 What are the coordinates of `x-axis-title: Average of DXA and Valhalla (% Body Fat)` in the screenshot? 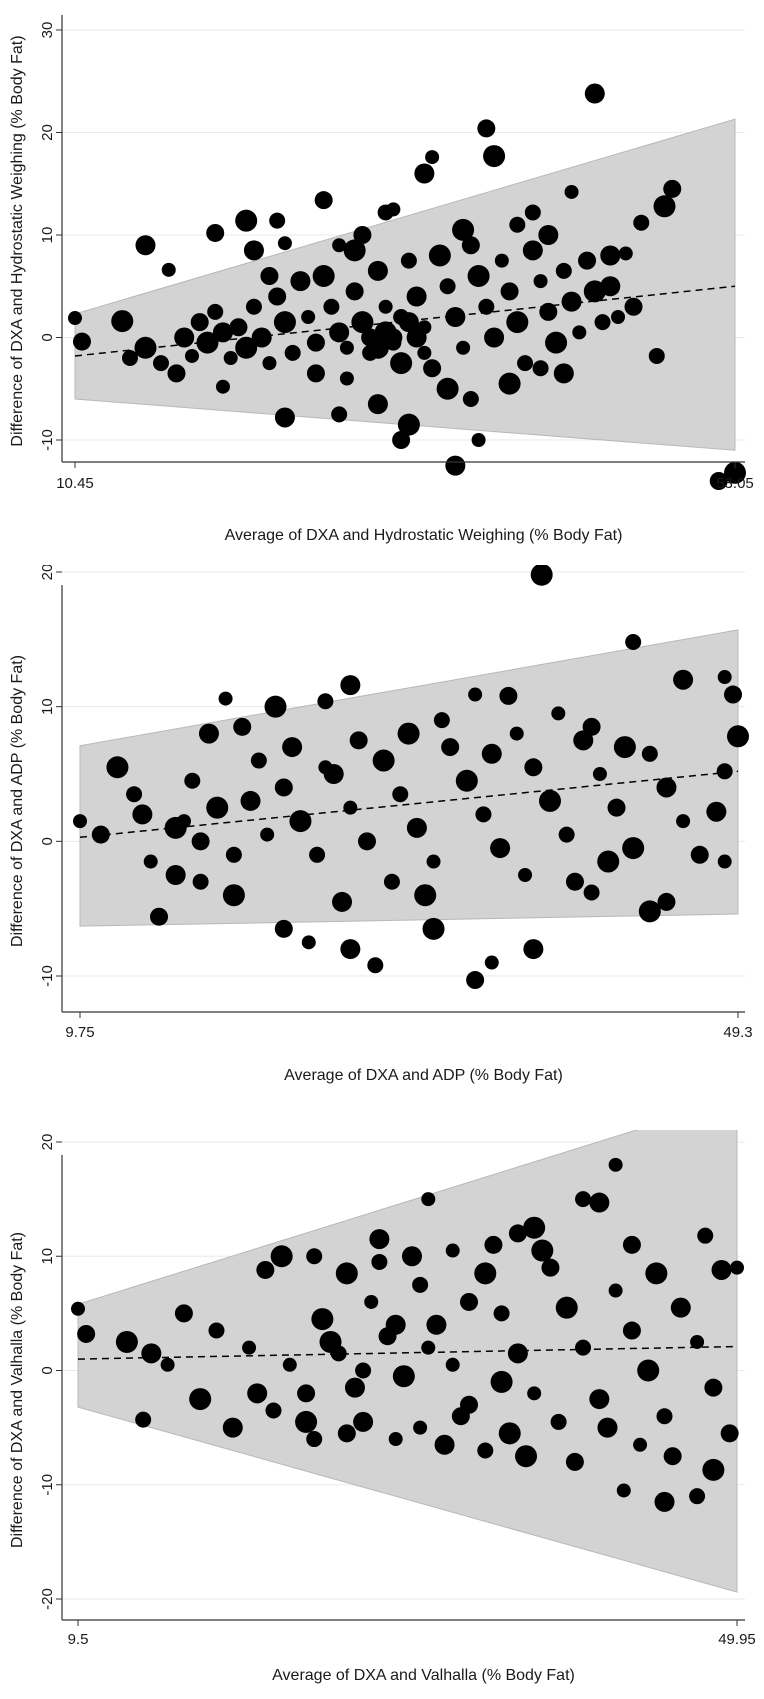 It's located at (423, 1675).